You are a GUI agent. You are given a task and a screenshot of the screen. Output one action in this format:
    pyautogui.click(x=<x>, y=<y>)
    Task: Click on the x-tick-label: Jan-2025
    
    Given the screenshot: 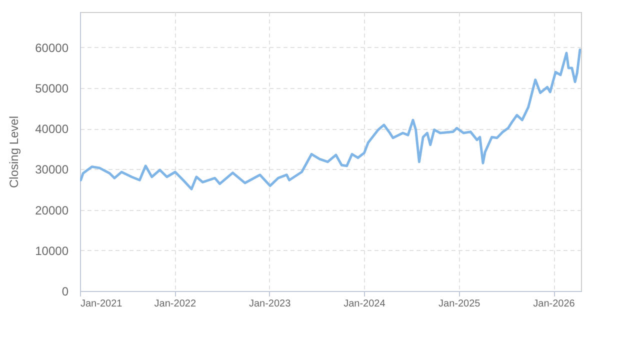 What is the action you would take?
    pyautogui.click(x=459, y=304)
    